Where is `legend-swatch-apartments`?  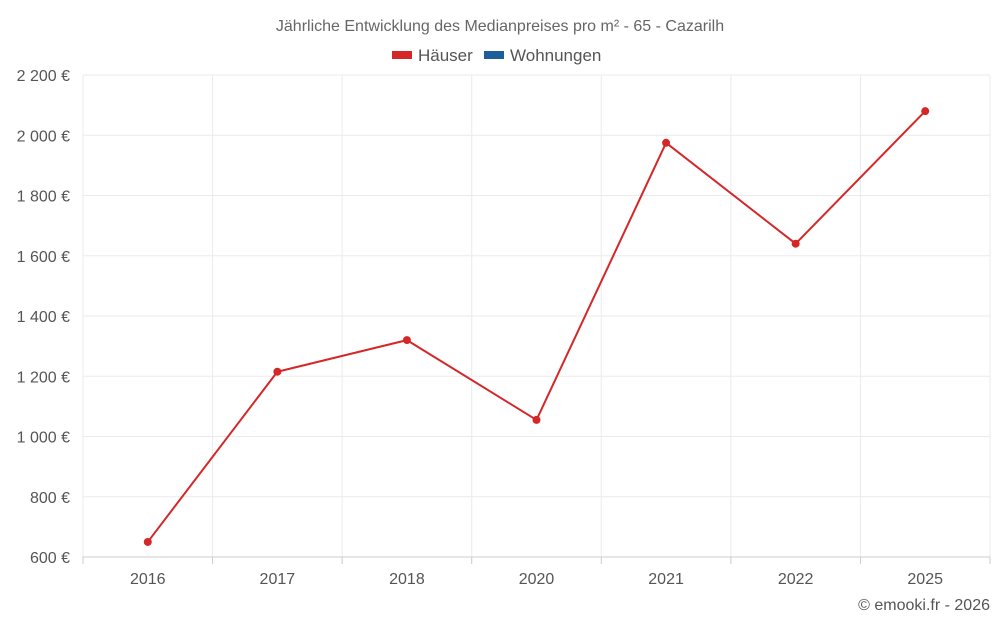 legend-swatch-apartments is located at coordinates (494, 55).